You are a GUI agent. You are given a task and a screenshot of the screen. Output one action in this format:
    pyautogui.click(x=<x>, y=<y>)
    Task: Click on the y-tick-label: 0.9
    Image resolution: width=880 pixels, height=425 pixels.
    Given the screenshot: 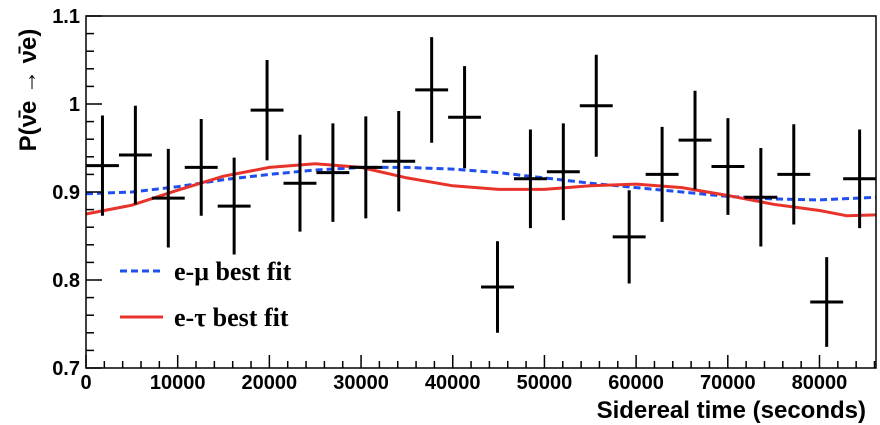 What is the action you would take?
    pyautogui.click(x=66, y=193)
    